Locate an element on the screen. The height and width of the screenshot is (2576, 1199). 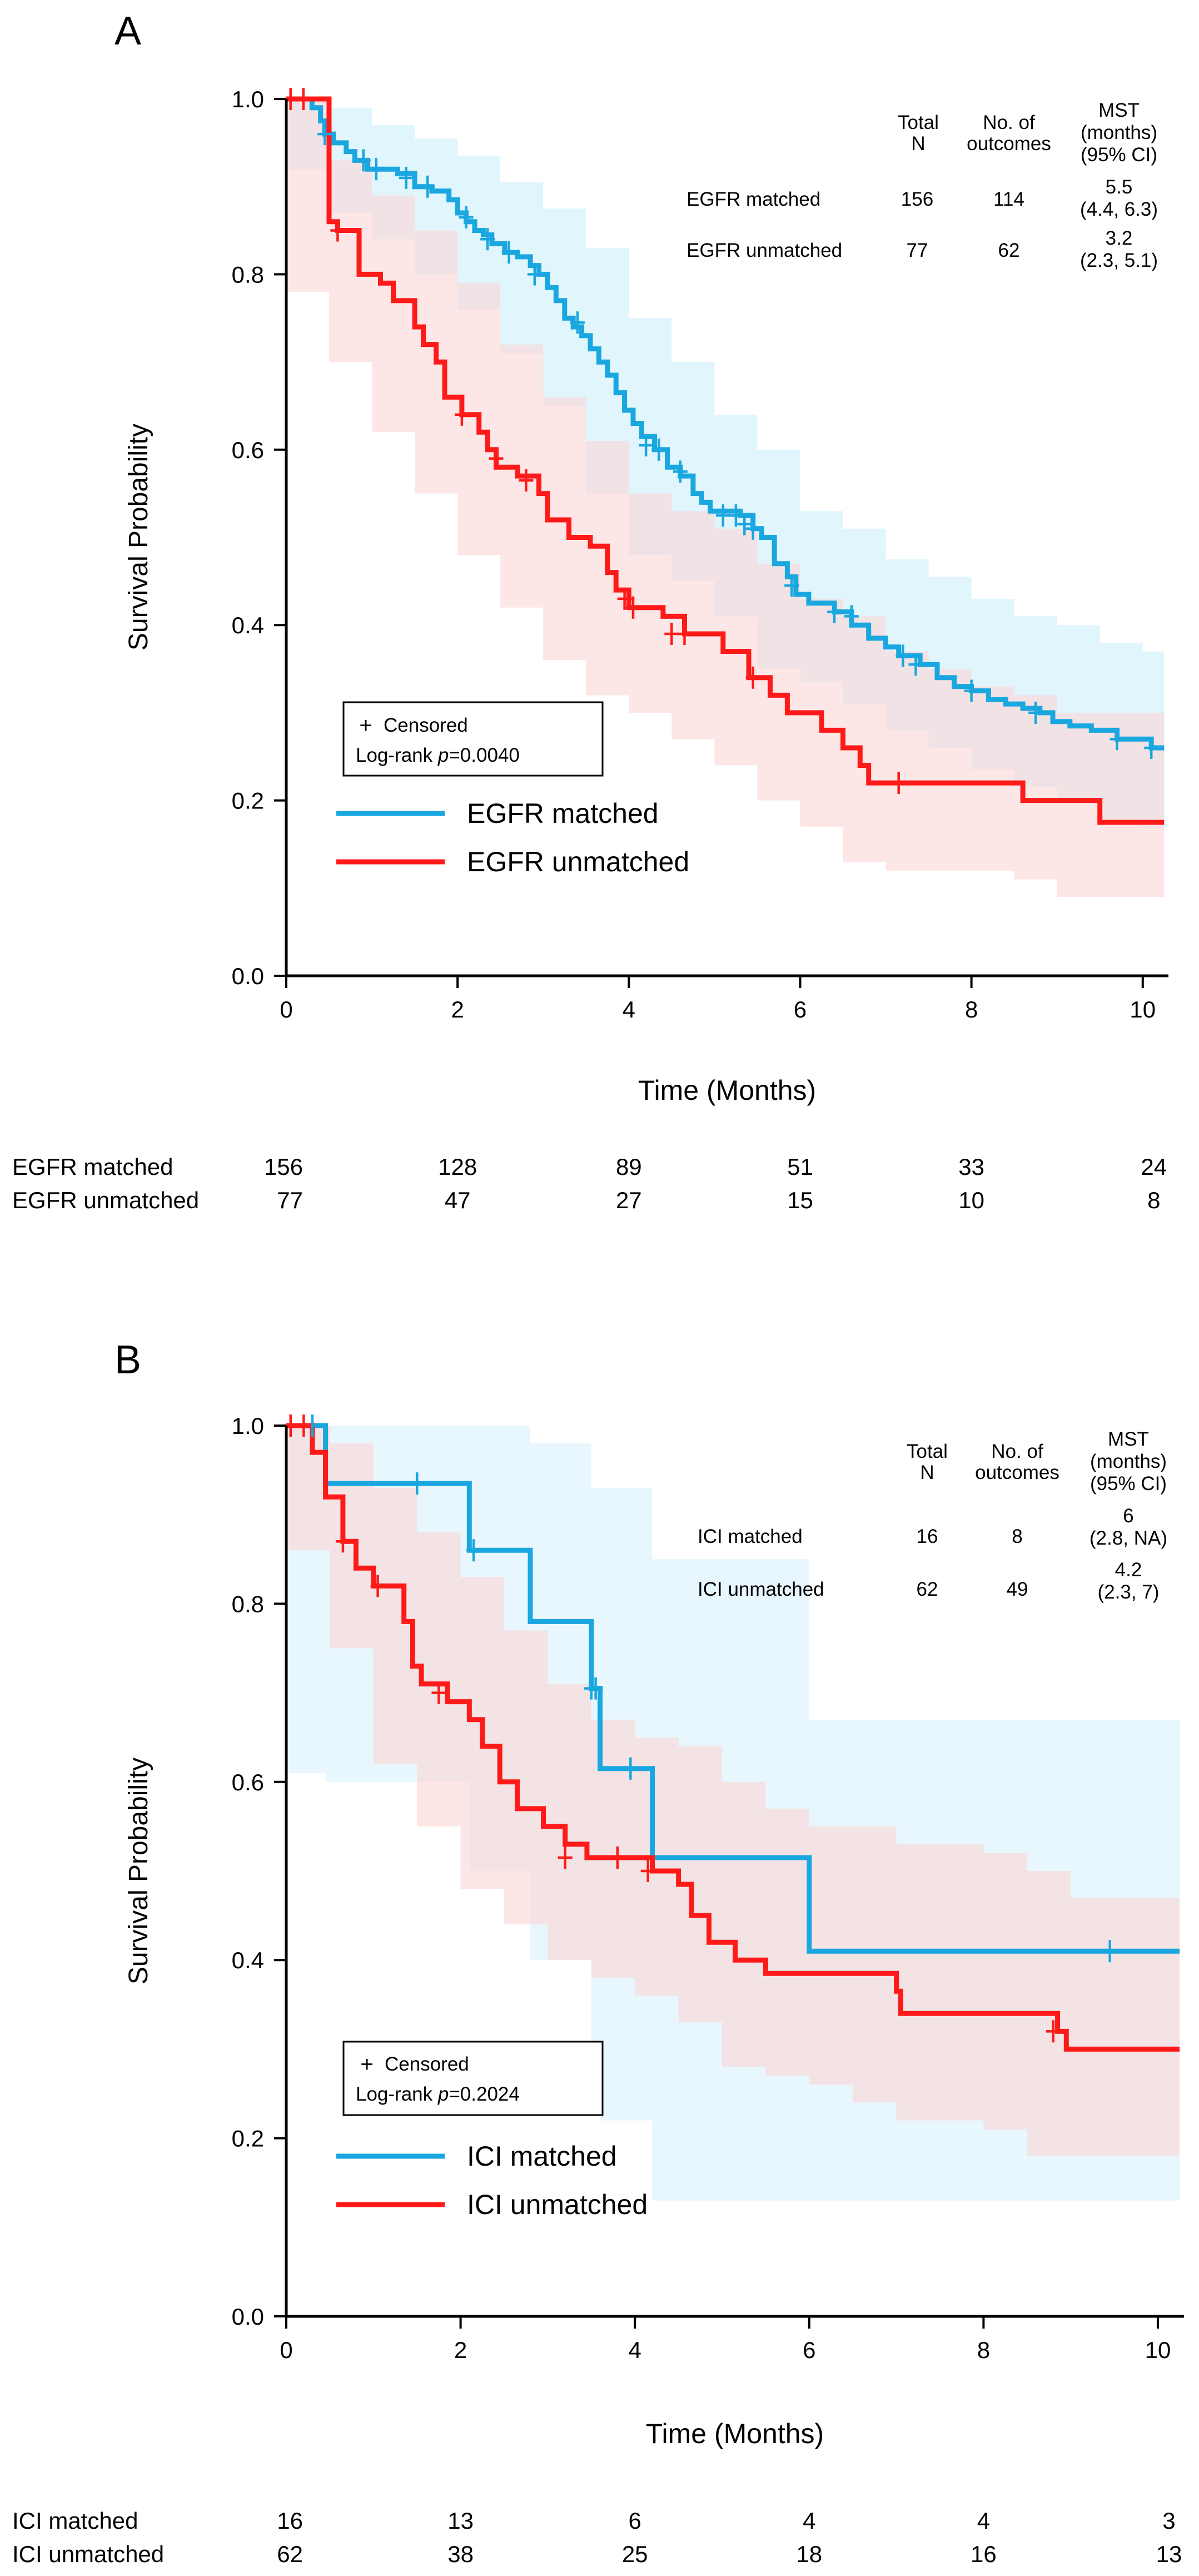
x-tick-label: 0 is located at coordinates (286, 2350).